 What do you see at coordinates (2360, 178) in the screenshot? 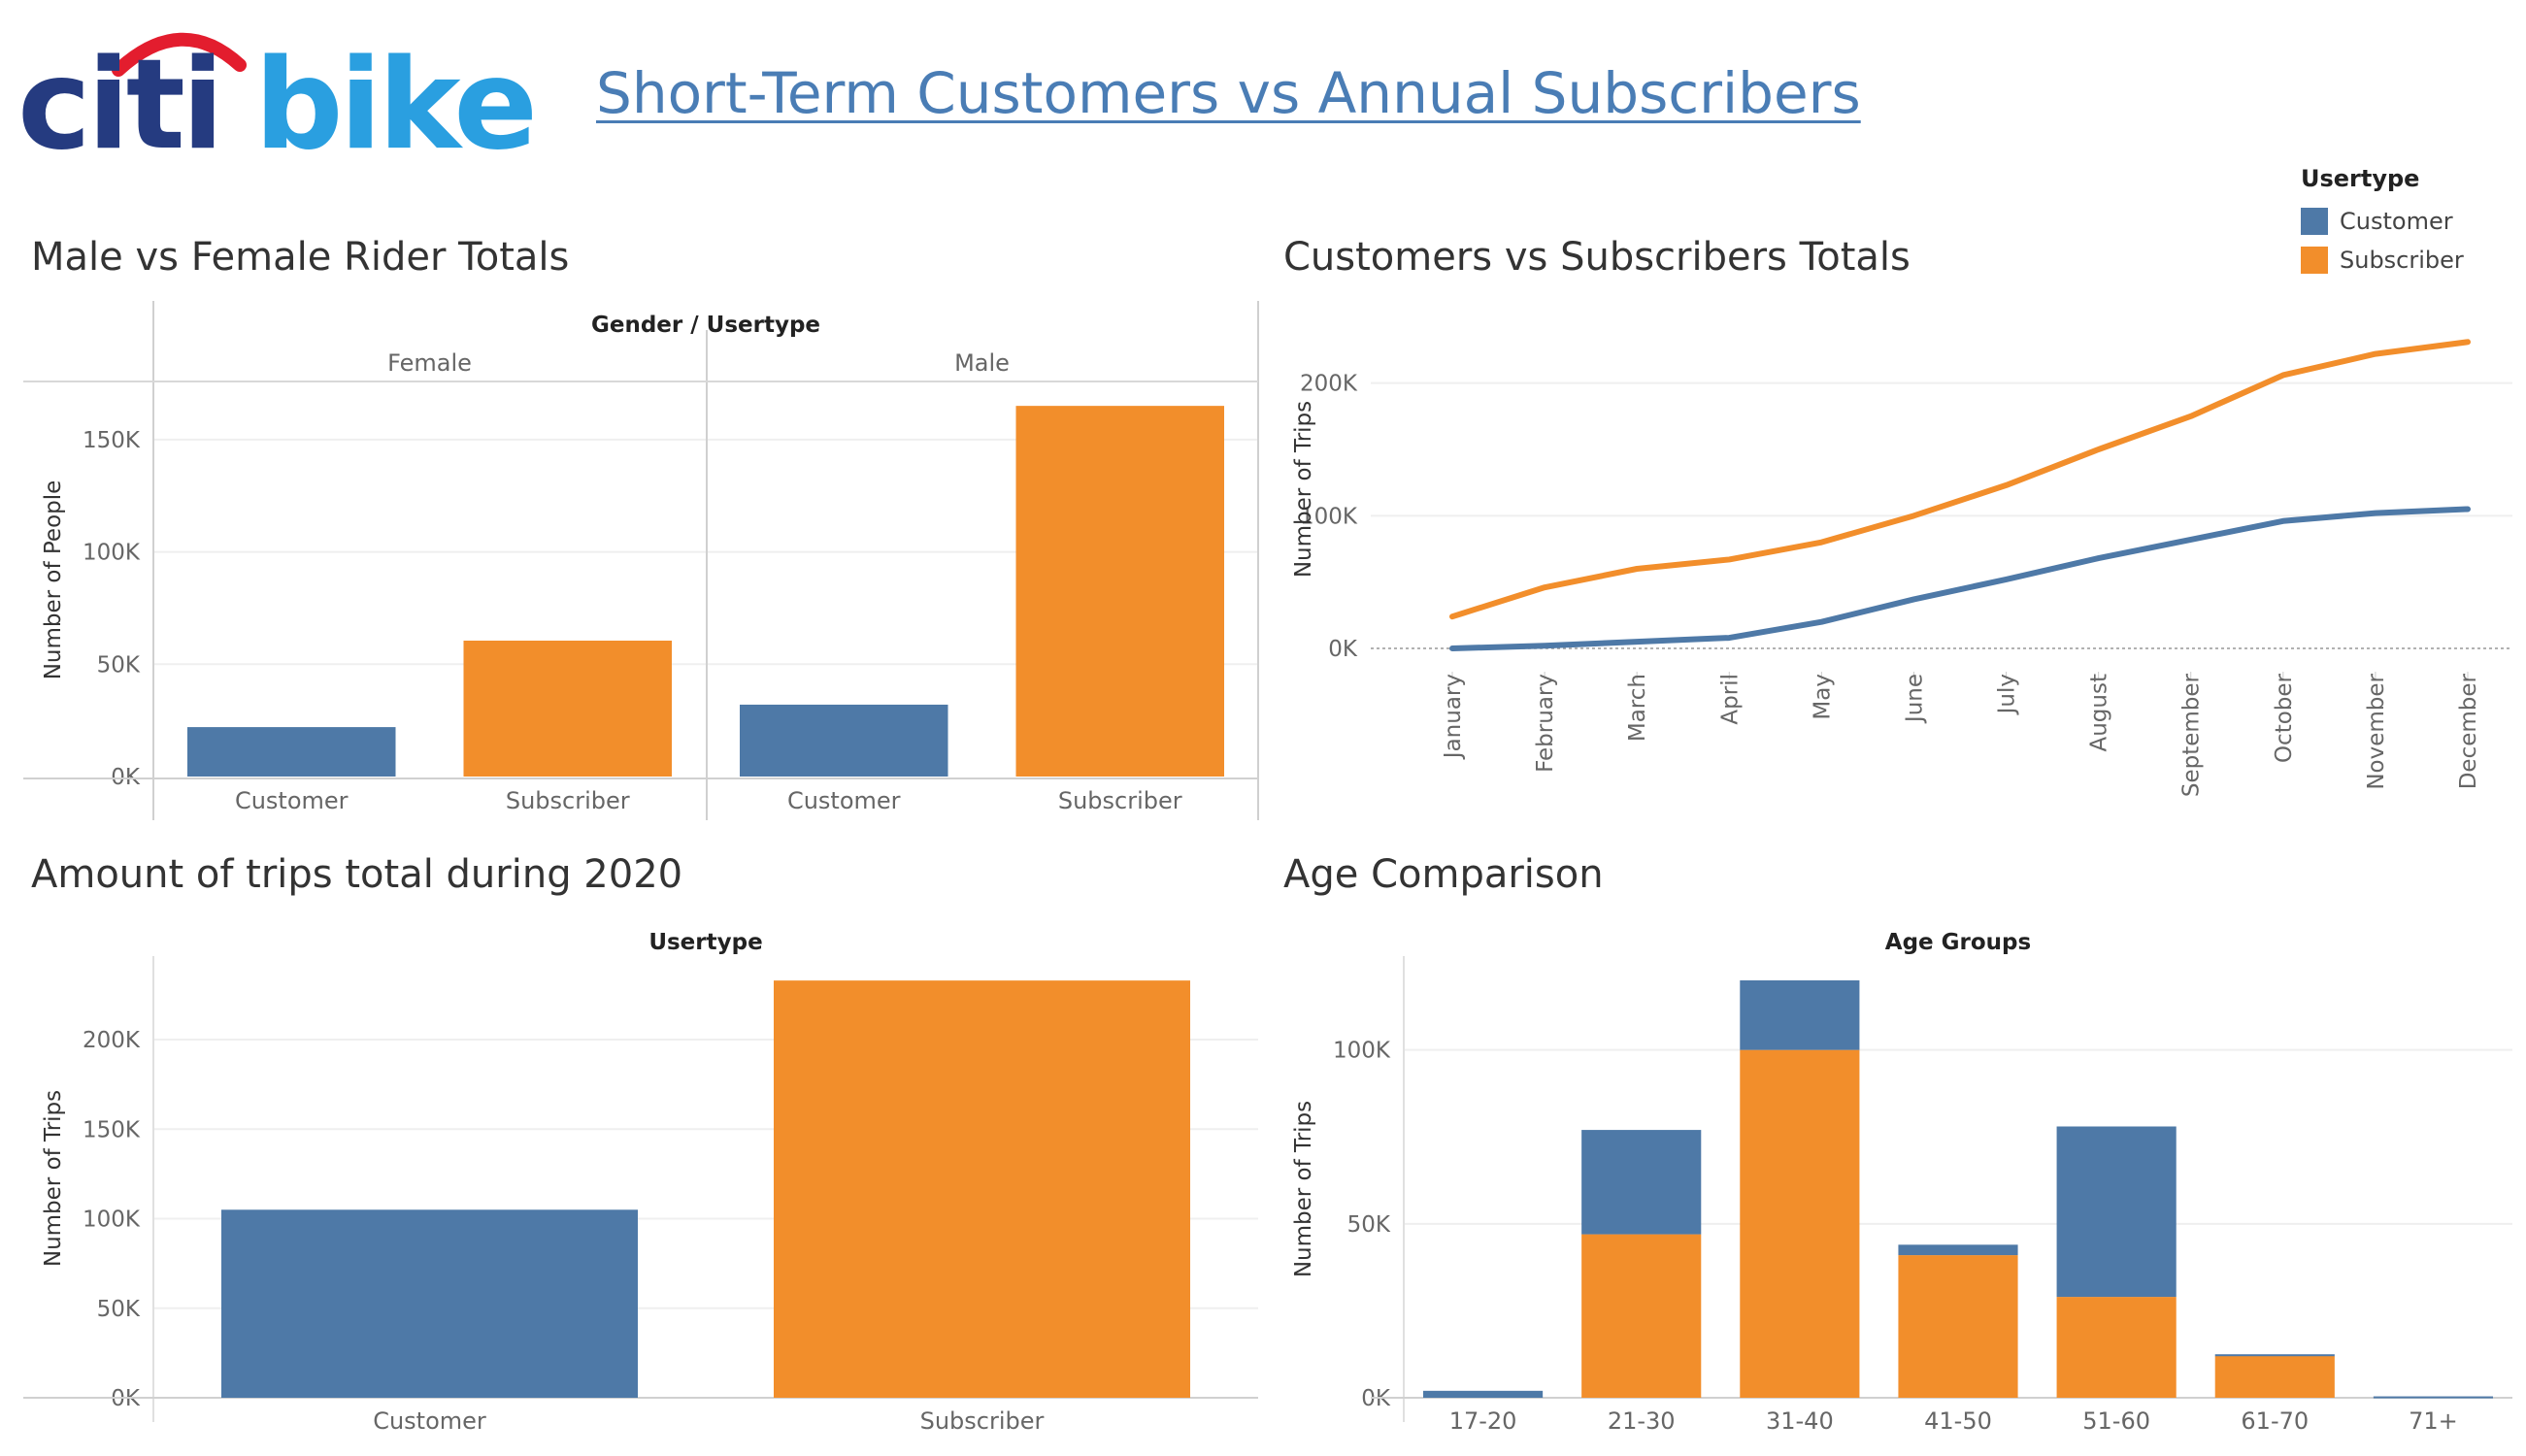
I see `legend-title: Usertype` at bounding box center [2360, 178].